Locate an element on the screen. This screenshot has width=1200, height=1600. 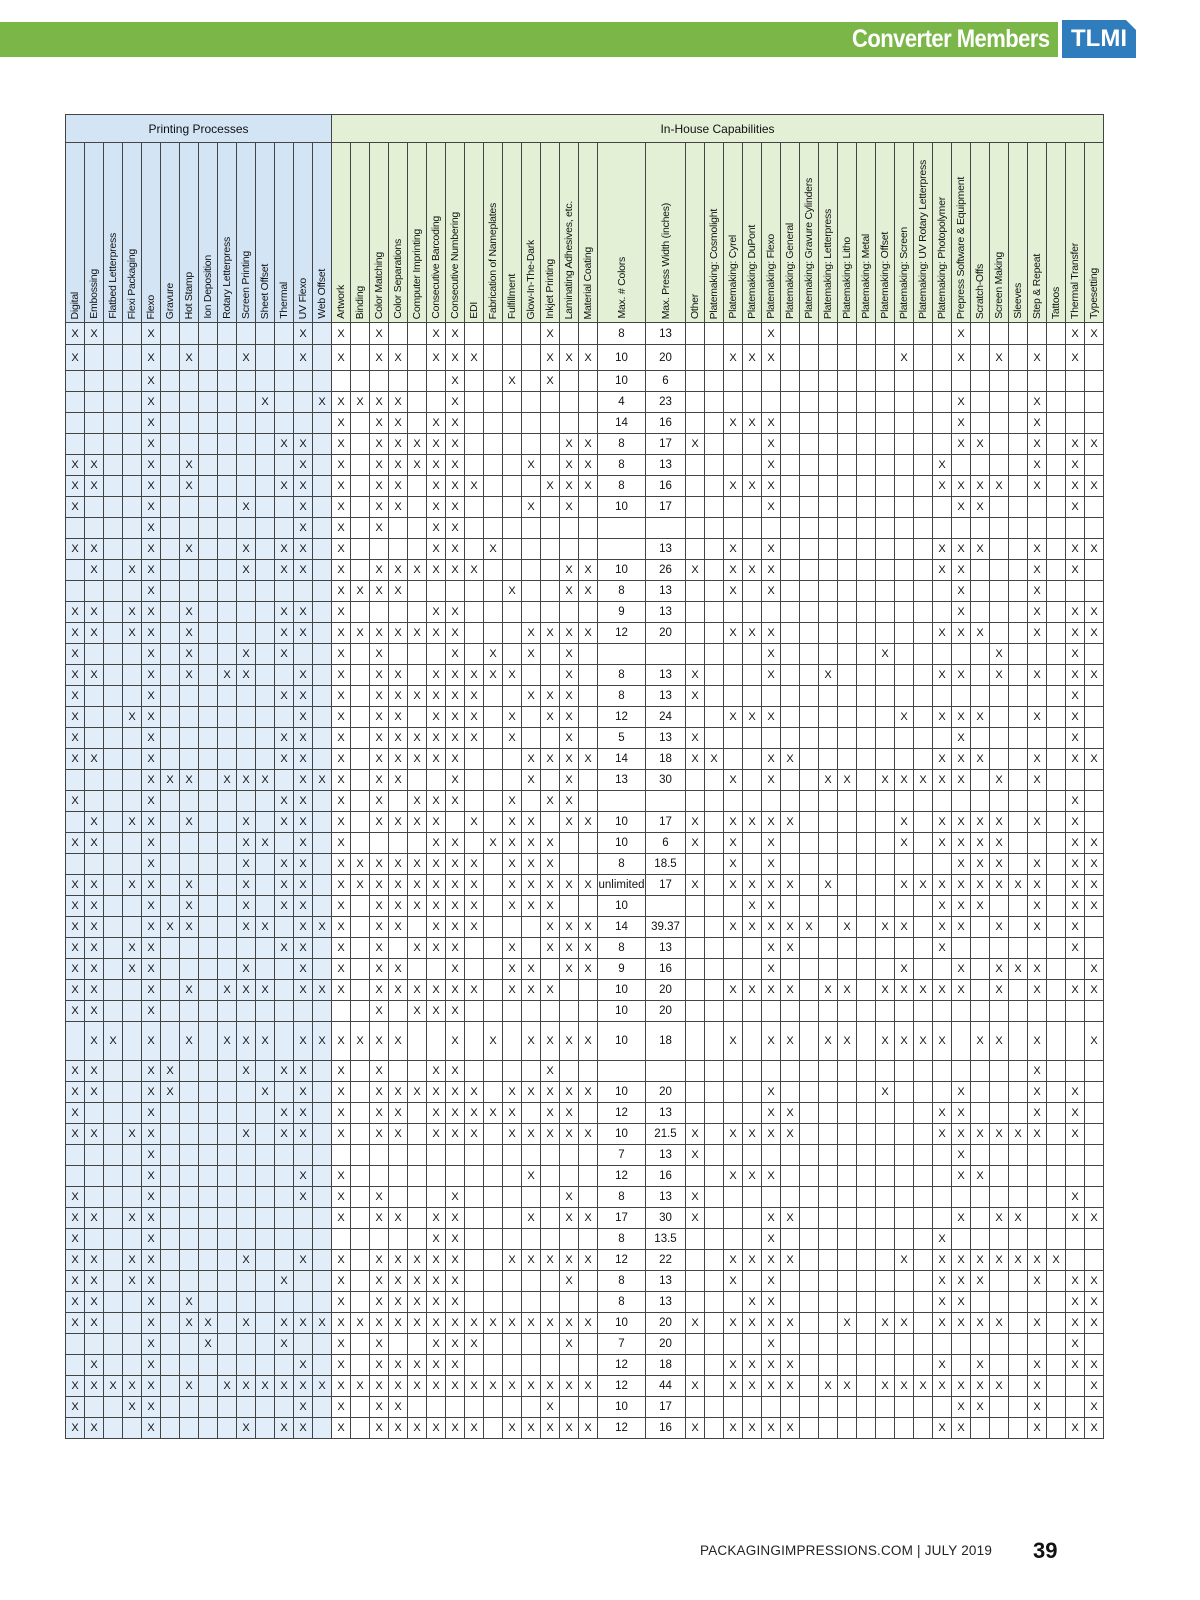
table-cell: 24 is located at coordinates (665, 717).